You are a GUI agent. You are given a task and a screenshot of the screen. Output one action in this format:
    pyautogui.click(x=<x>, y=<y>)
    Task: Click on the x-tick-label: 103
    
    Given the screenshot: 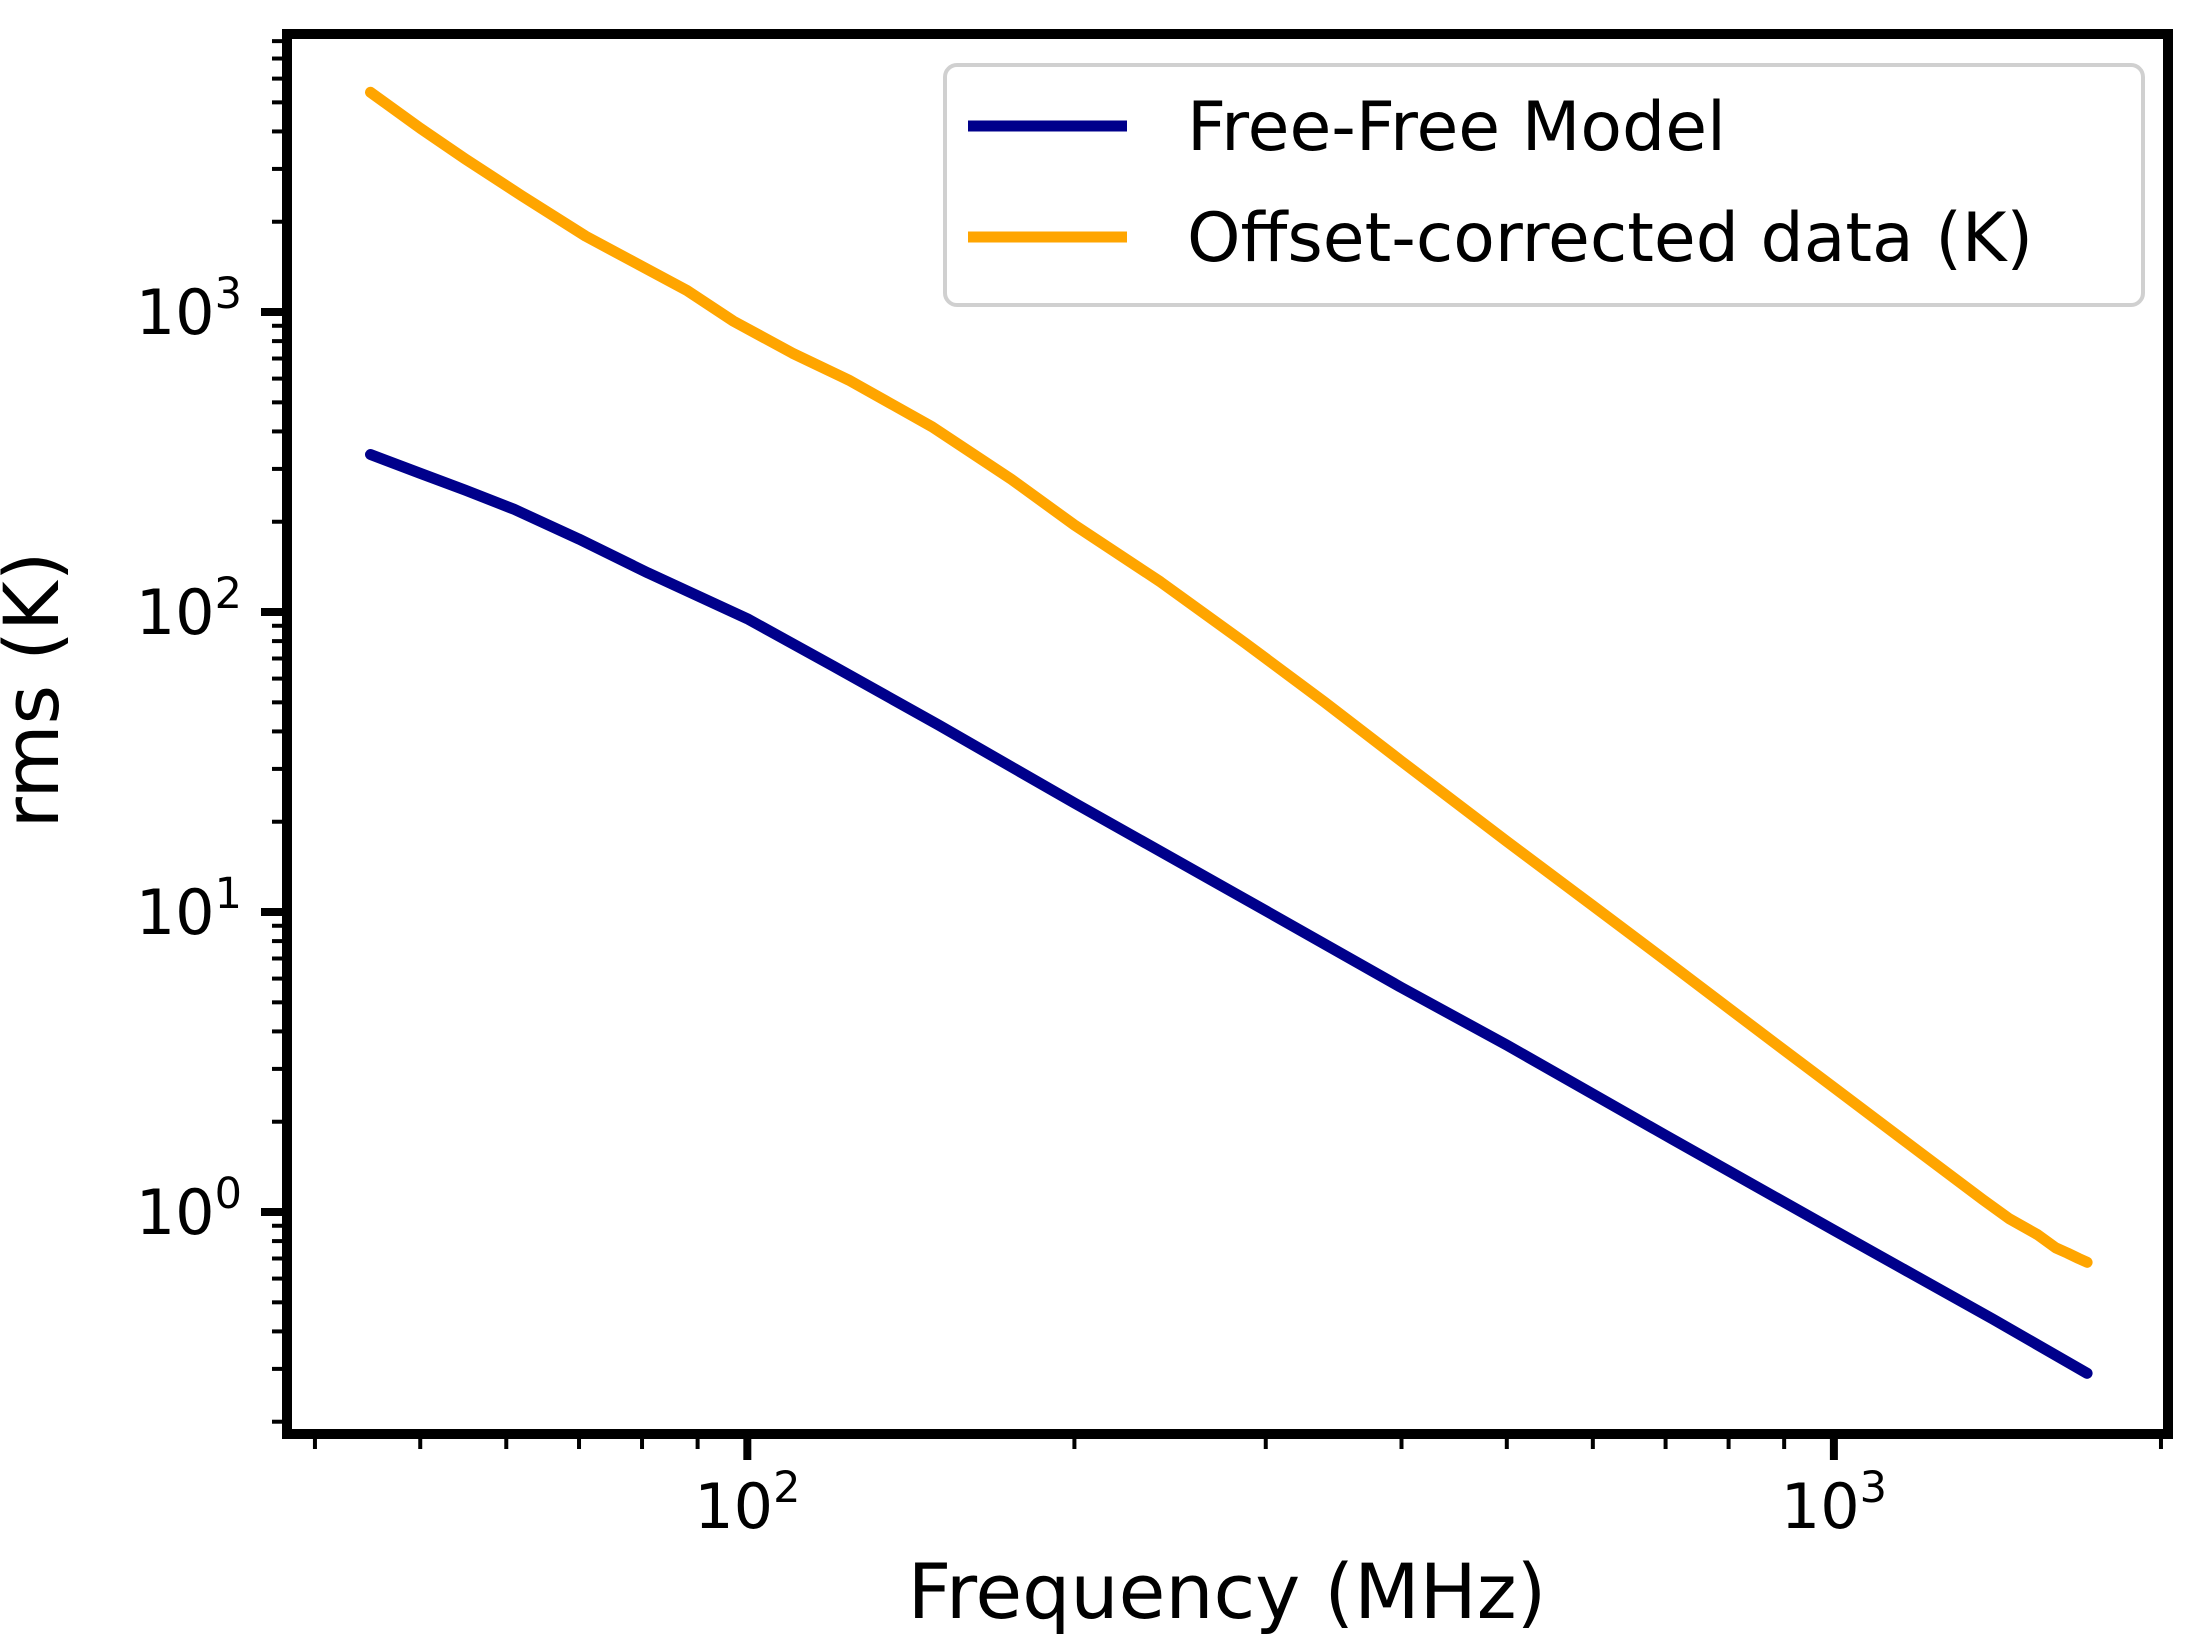 What is the action you would take?
    pyautogui.click(x=1834, y=1503)
    